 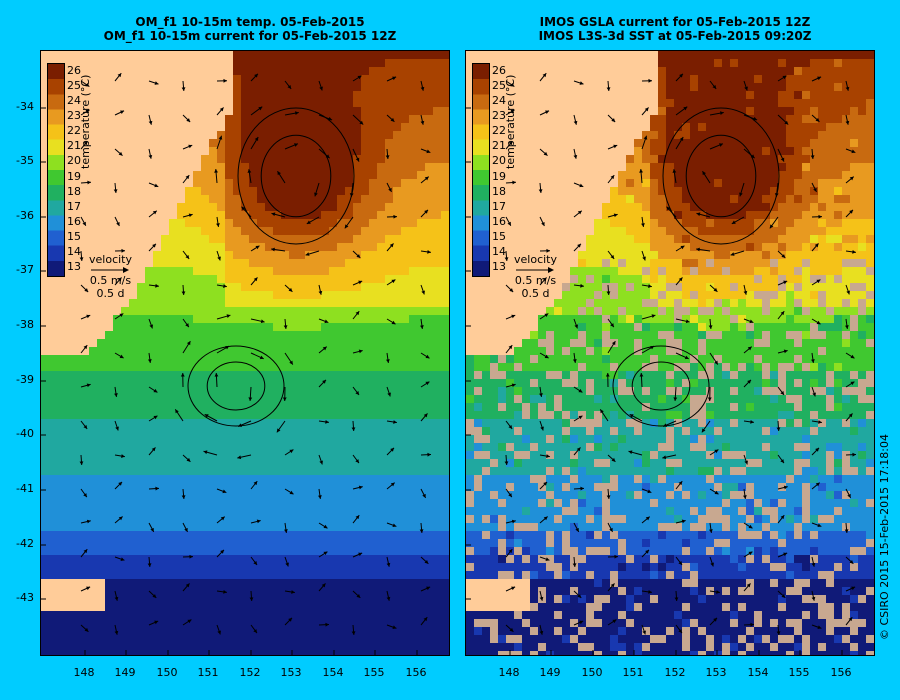 I want to click on y-tick-label: -38, so click(x=25, y=324).